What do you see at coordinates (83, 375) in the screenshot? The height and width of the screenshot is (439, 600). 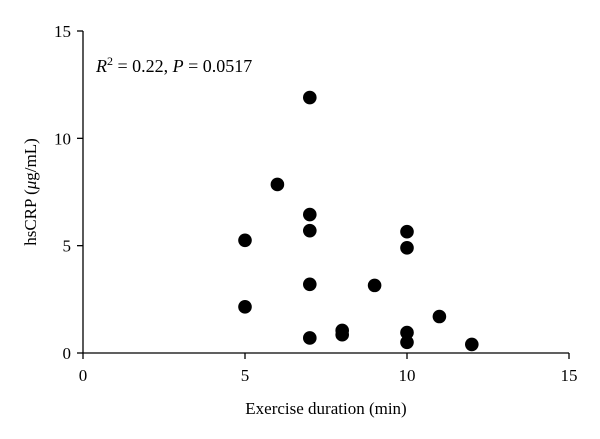 I see `x-tick-label: 0` at bounding box center [83, 375].